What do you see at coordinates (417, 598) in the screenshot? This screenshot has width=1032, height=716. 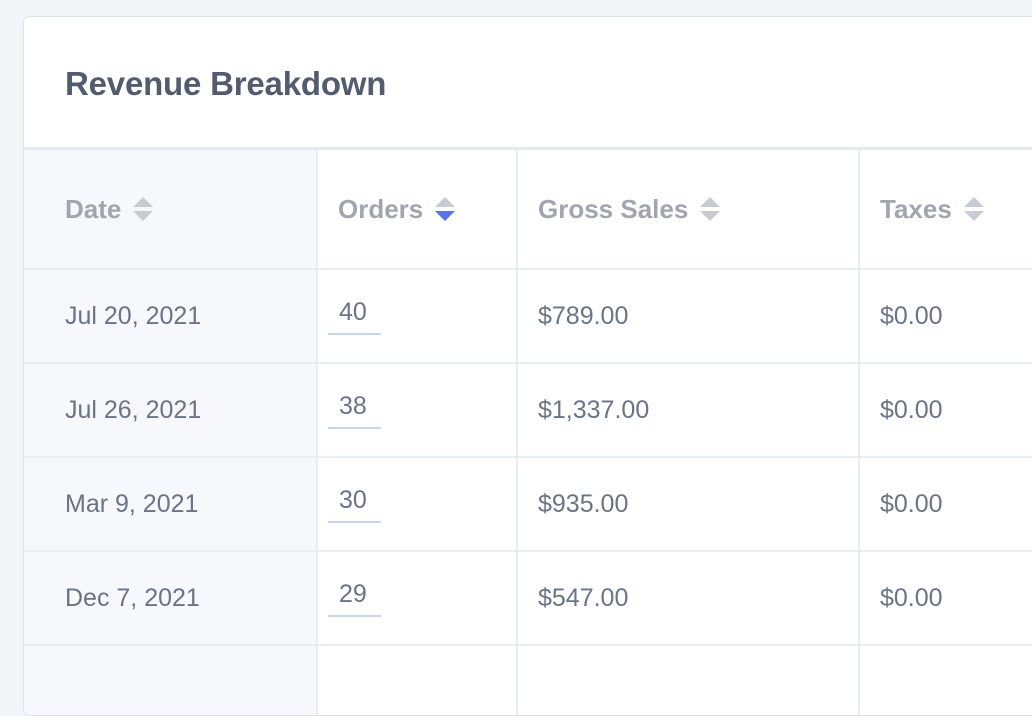 I see `cell-orders: 29` at bounding box center [417, 598].